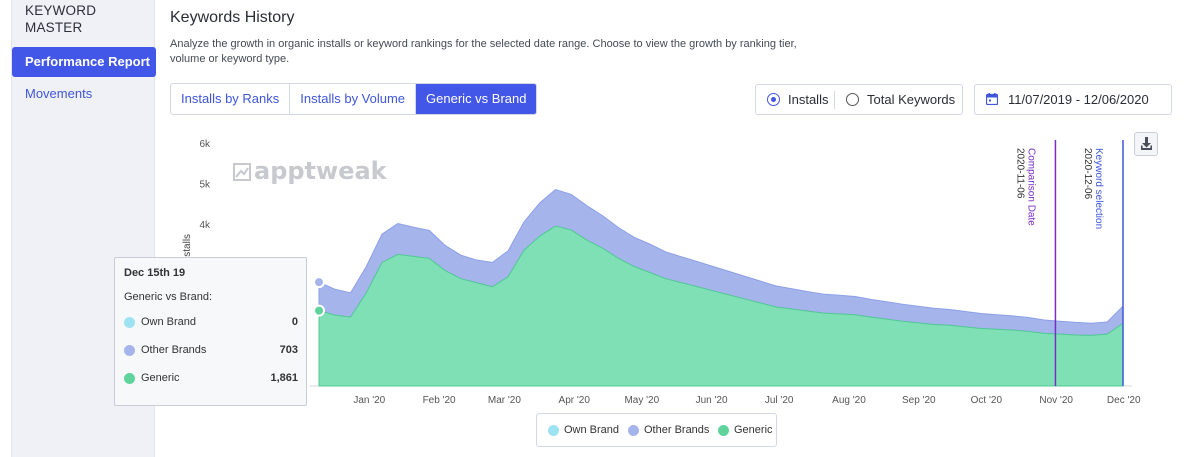 This screenshot has height=457, width=1200. What do you see at coordinates (773, 99) in the screenshot?
I see `radio-selected-icon` at bounding box center [773, 99].